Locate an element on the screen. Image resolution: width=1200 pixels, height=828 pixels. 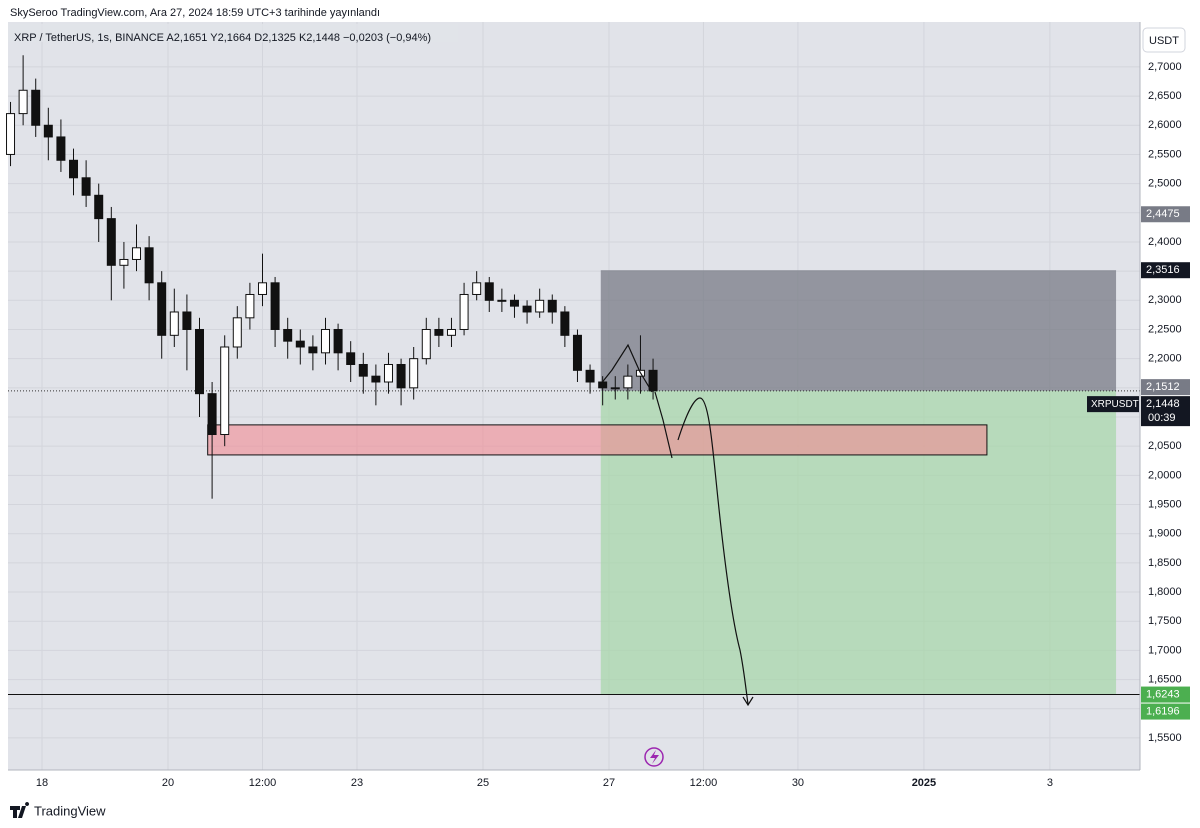
y-tick-label: 2,0500 is located at coordinates (1165, 446).